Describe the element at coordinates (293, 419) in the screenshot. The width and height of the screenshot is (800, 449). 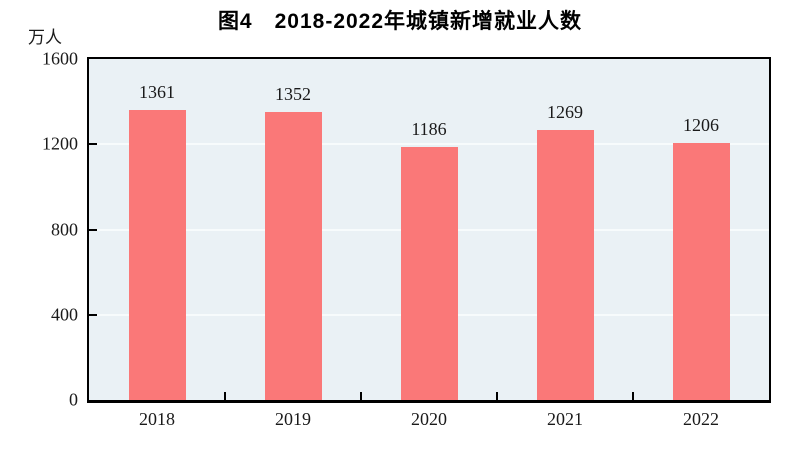
I see `x-tick-label: 2019` at that location.